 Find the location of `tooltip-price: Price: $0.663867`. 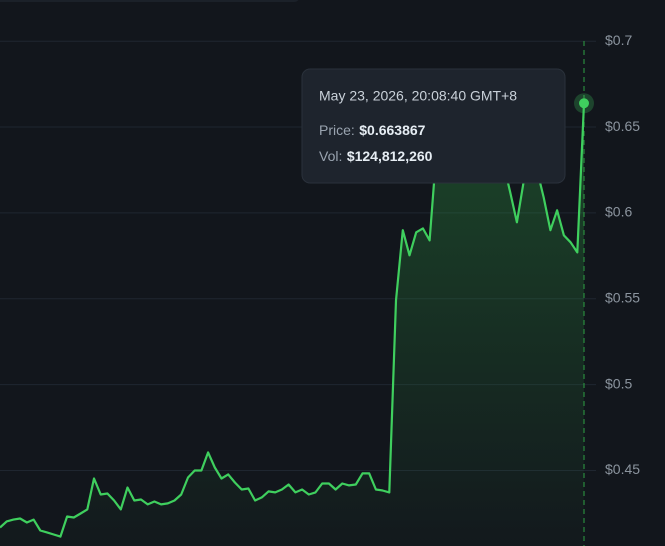

tooltip-price: Price: $0.663867 is located at coordinates (372, 131).